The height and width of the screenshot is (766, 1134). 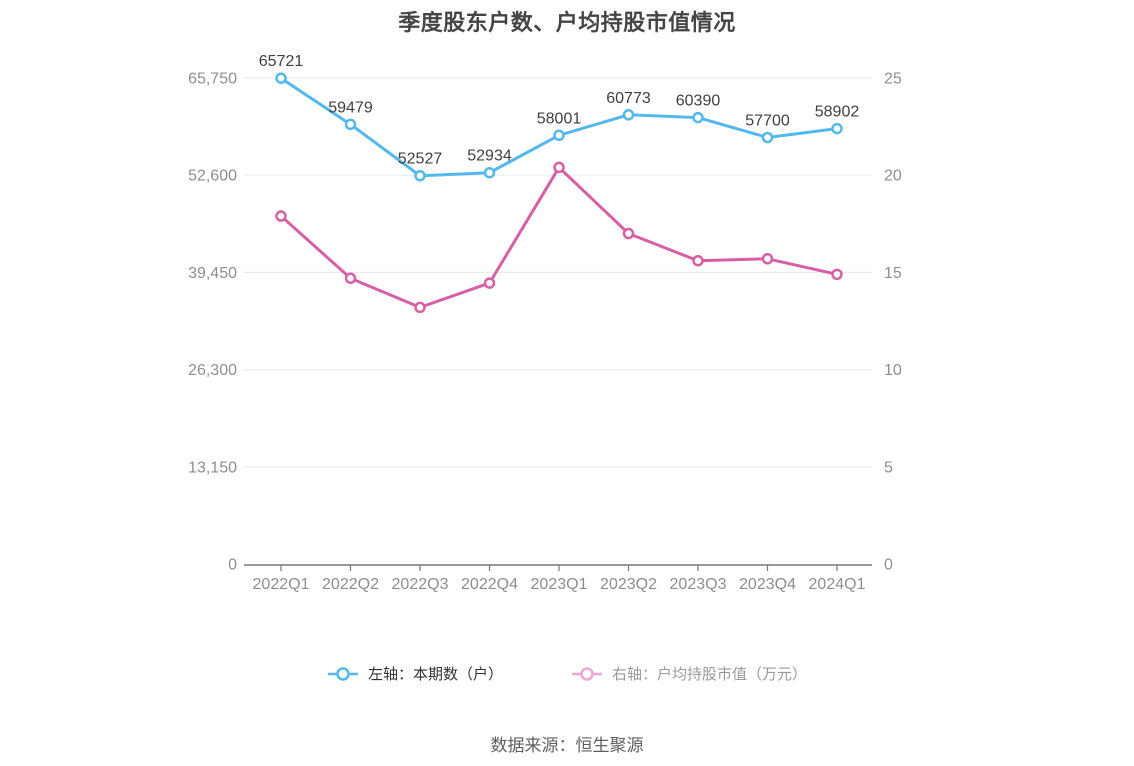 What do you see at coordinates (281, 61) in the screenshot?
I see `data-point-label: 65721` at bounding box center [281, 61].